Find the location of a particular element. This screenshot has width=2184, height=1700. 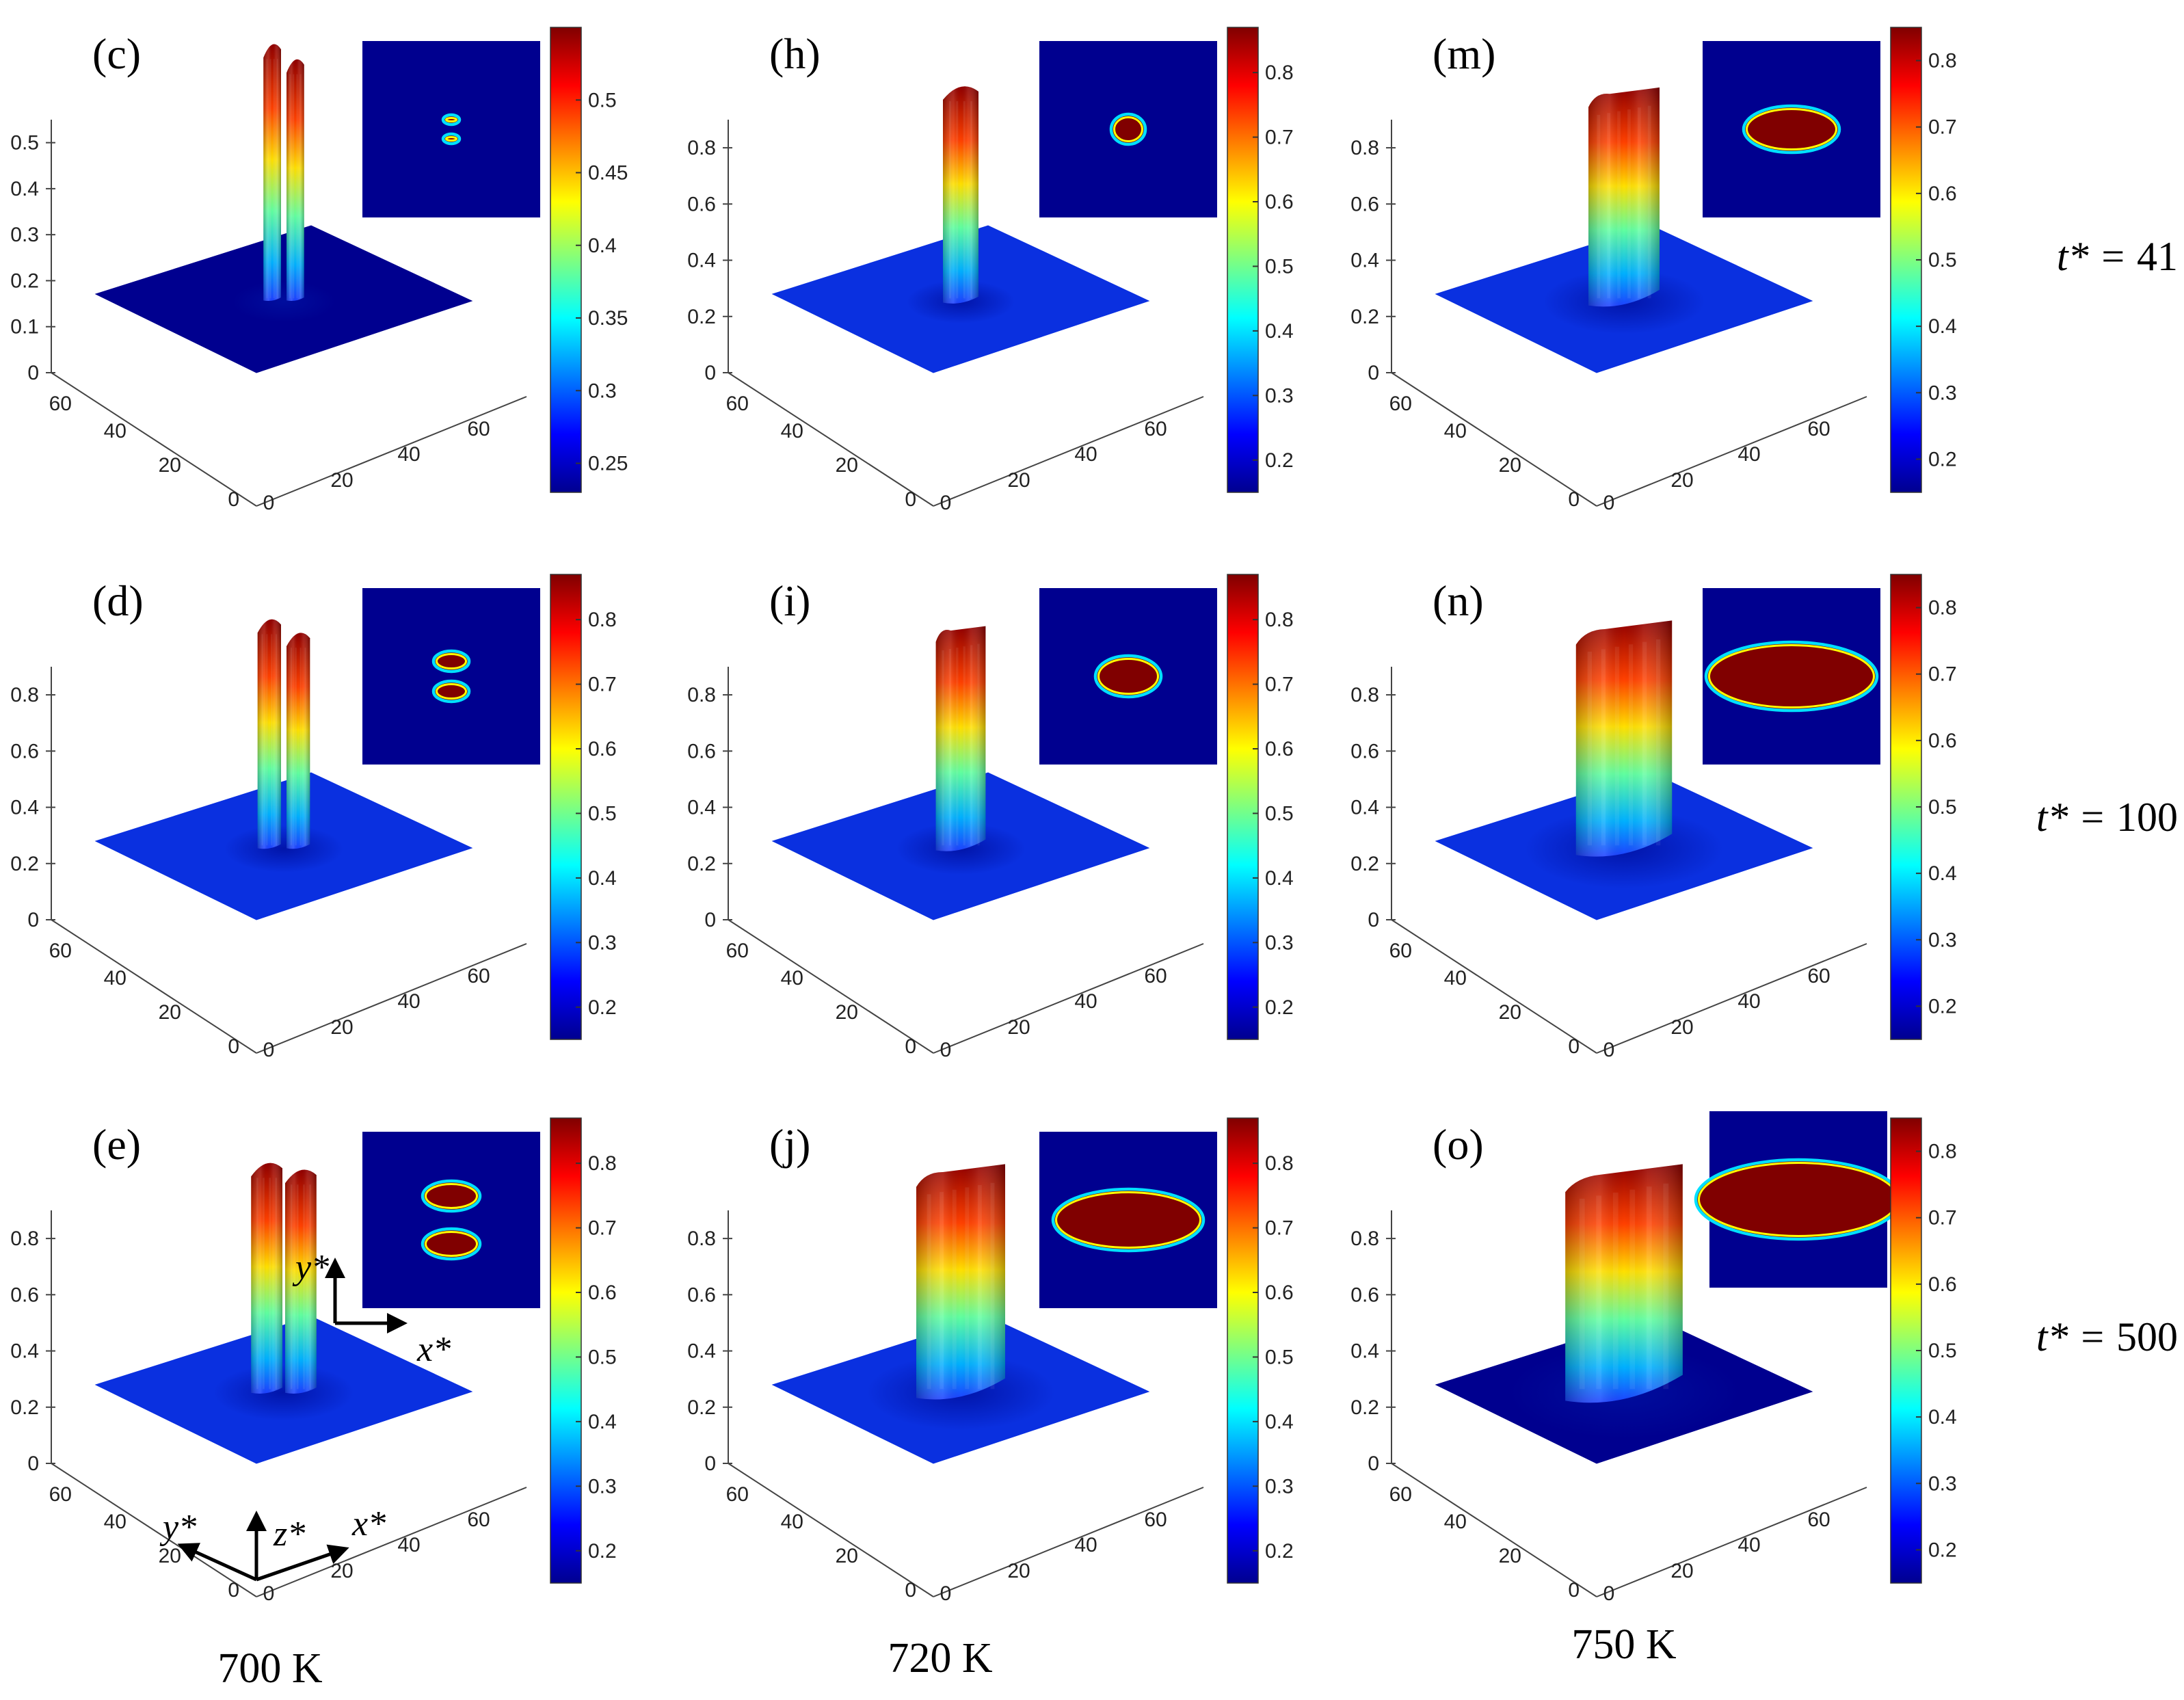

row-time-label: t* = 41 is located at coordinates (2117, 256).